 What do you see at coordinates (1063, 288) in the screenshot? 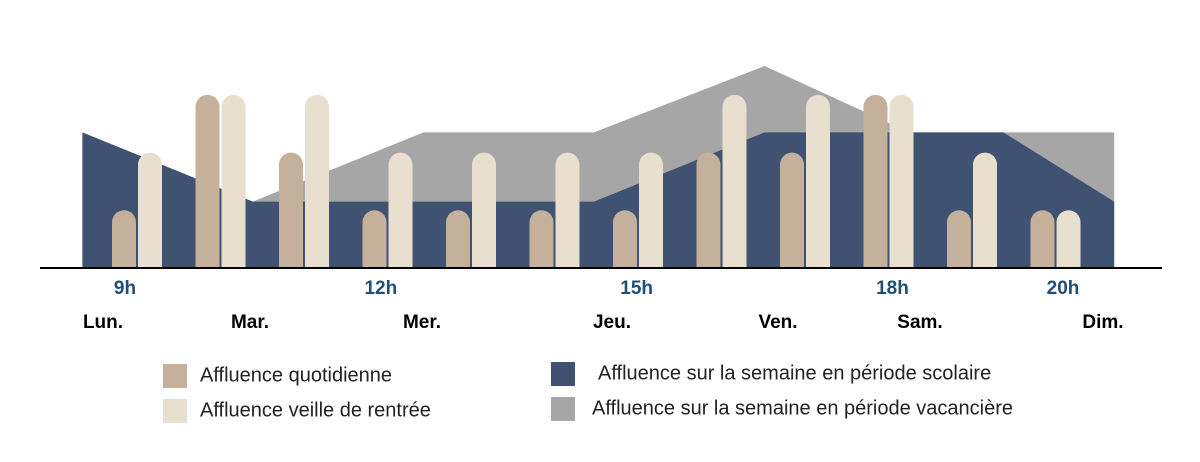
I see `x-tick-label: 20h` at bounding box center [1063, 288].